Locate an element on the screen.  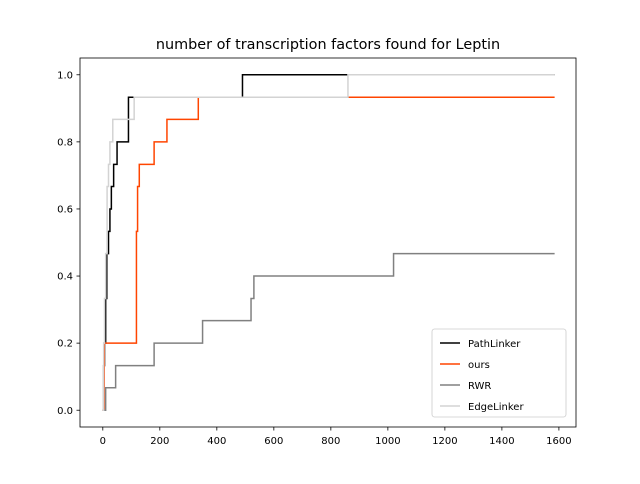
legend-label-pathlinker: PathLinker is located at coordinates (494, 344).